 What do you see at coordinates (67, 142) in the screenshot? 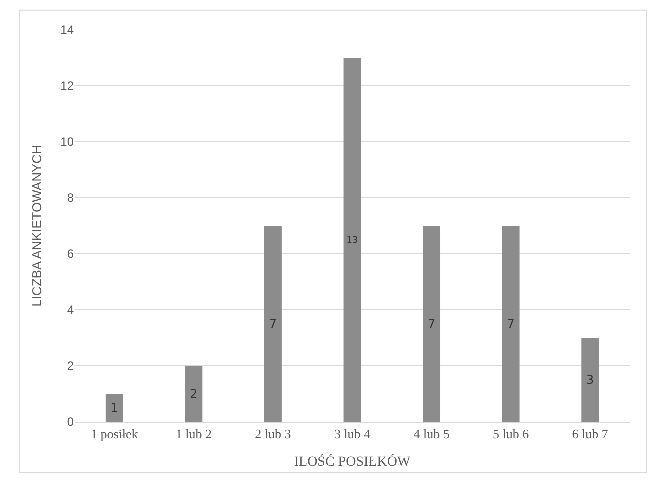
I see `y-tick-label: 10` at bounding box center [67, 142].